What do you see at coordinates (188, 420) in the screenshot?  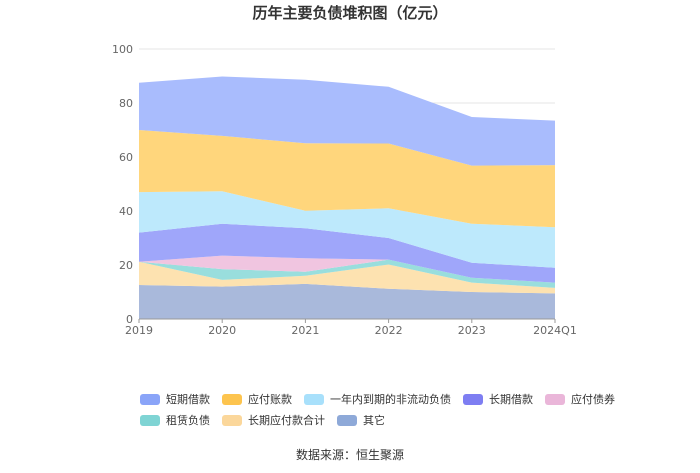 I see `legend-label: 租赁负债` at bounding box center [188, 420].